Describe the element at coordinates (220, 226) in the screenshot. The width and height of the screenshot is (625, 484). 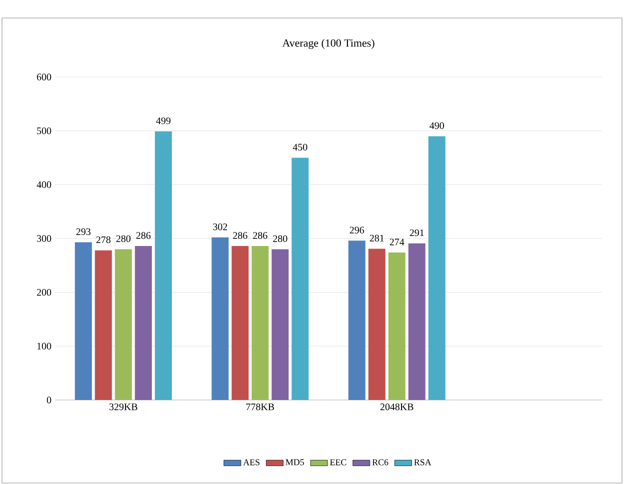
I see `data-label: 302` at that location.